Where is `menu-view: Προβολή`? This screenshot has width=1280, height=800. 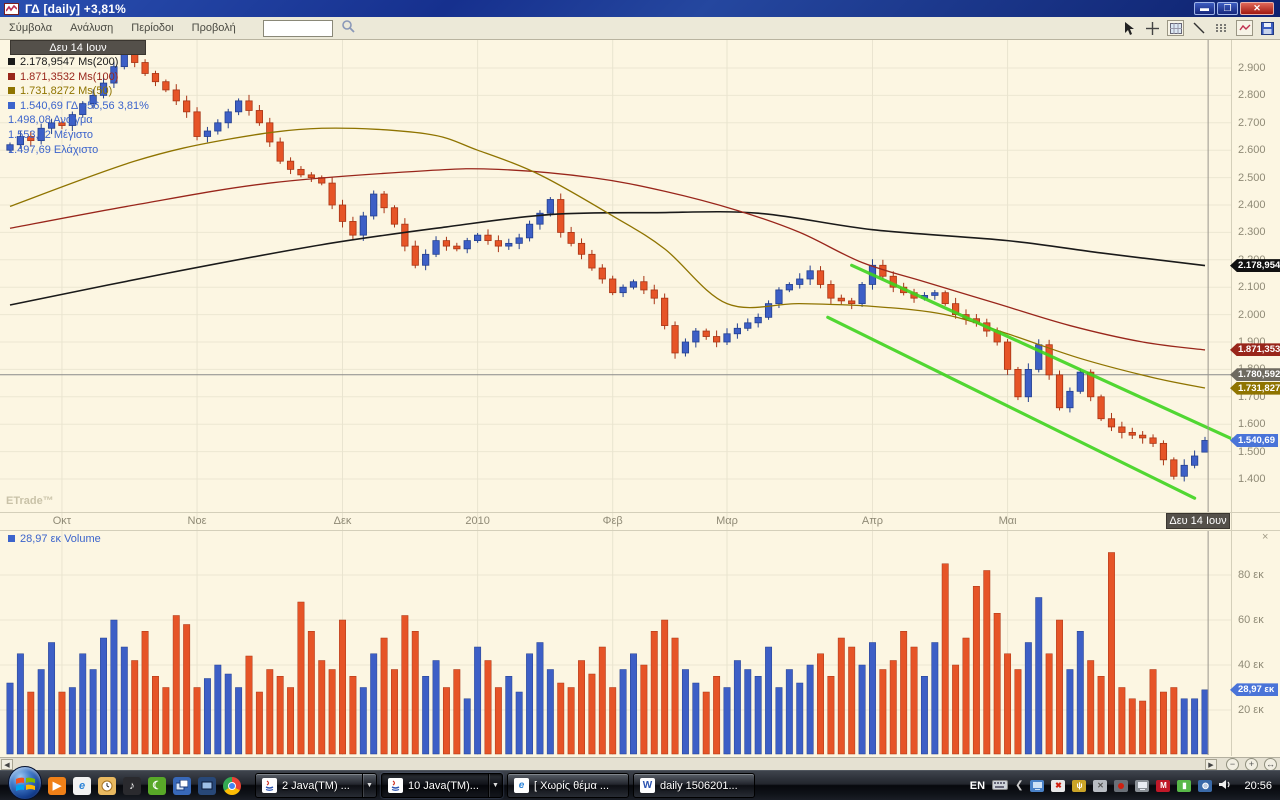 menu-view: Προβολή is located at coordinates (213, 28).